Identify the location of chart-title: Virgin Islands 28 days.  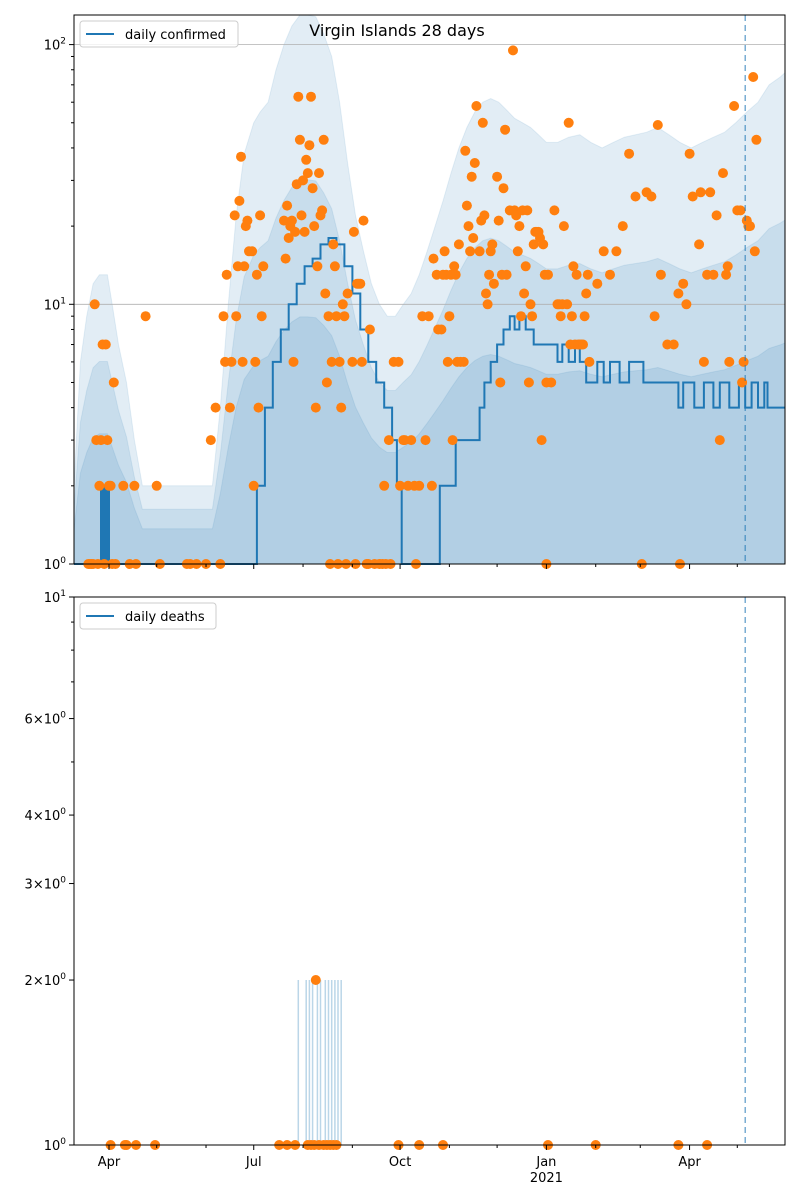
(396, 30).